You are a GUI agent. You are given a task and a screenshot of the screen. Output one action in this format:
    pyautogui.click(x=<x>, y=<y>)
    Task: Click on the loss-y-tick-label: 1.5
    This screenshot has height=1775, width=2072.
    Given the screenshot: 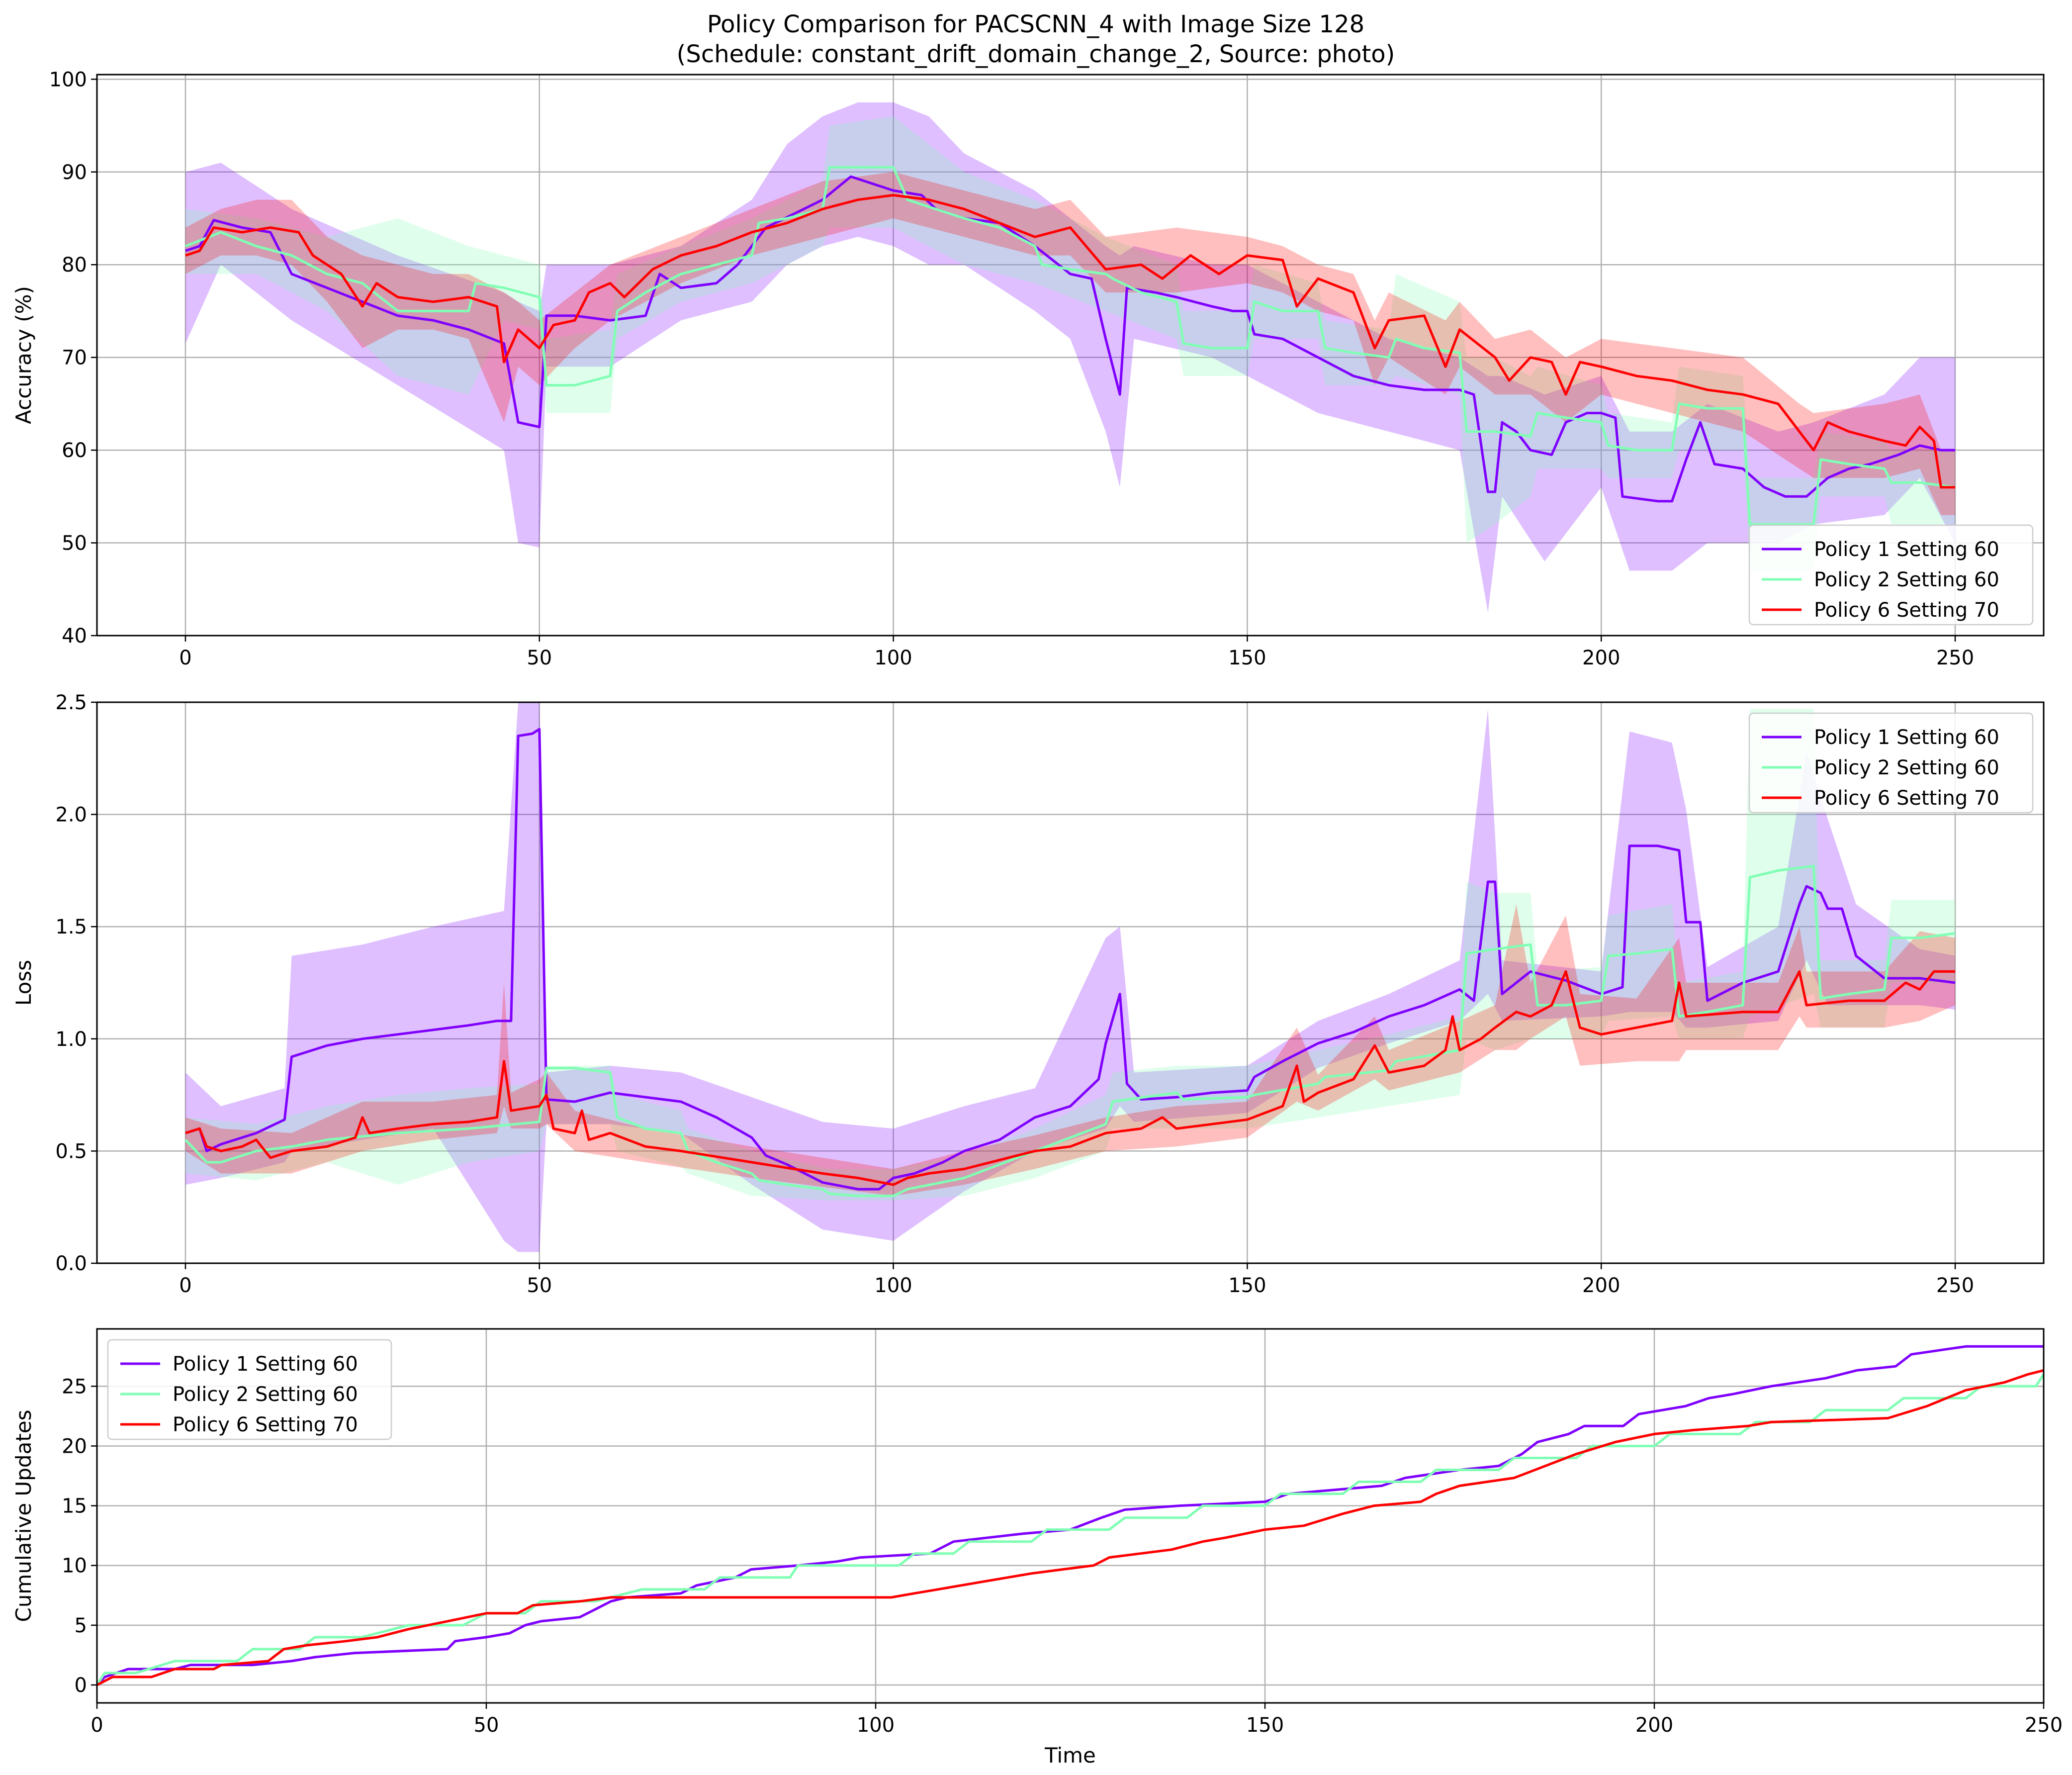 What is the action you would take?
    pyautogui.click(x=71, y=927)
    